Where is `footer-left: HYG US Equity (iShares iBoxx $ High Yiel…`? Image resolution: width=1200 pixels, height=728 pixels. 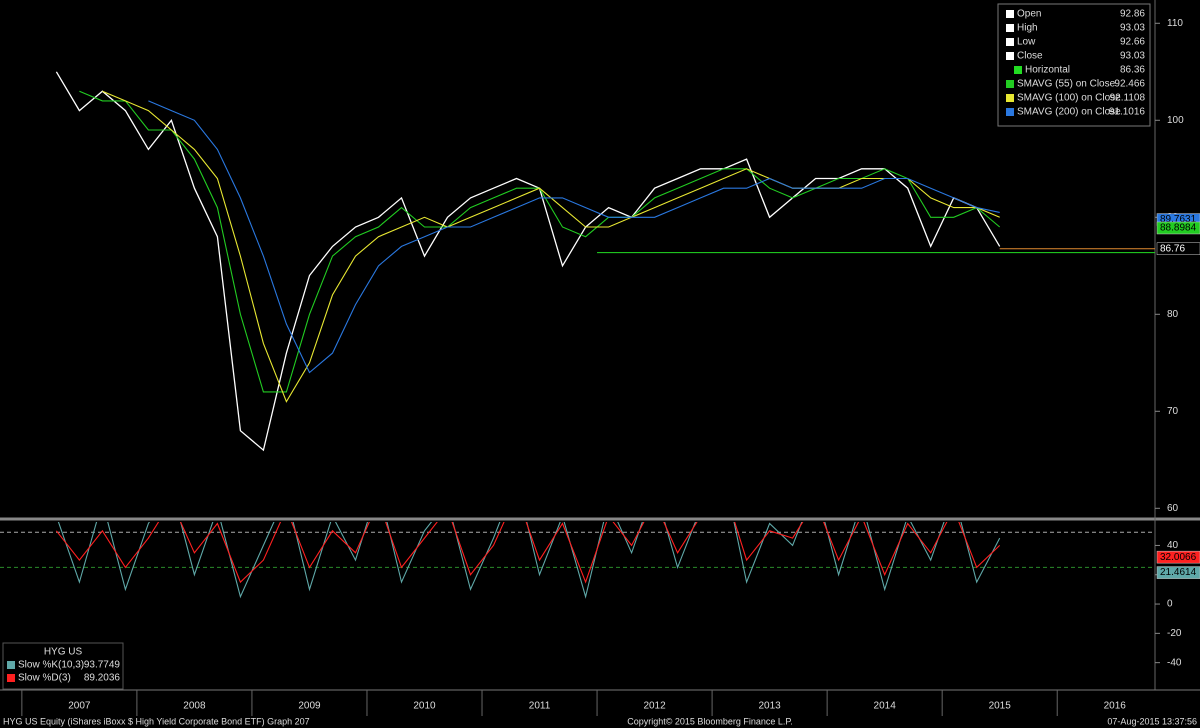
footer-left: HYG US Equity (iShares iBoxx $ High Yiel… is located at coordinates (156, 721).